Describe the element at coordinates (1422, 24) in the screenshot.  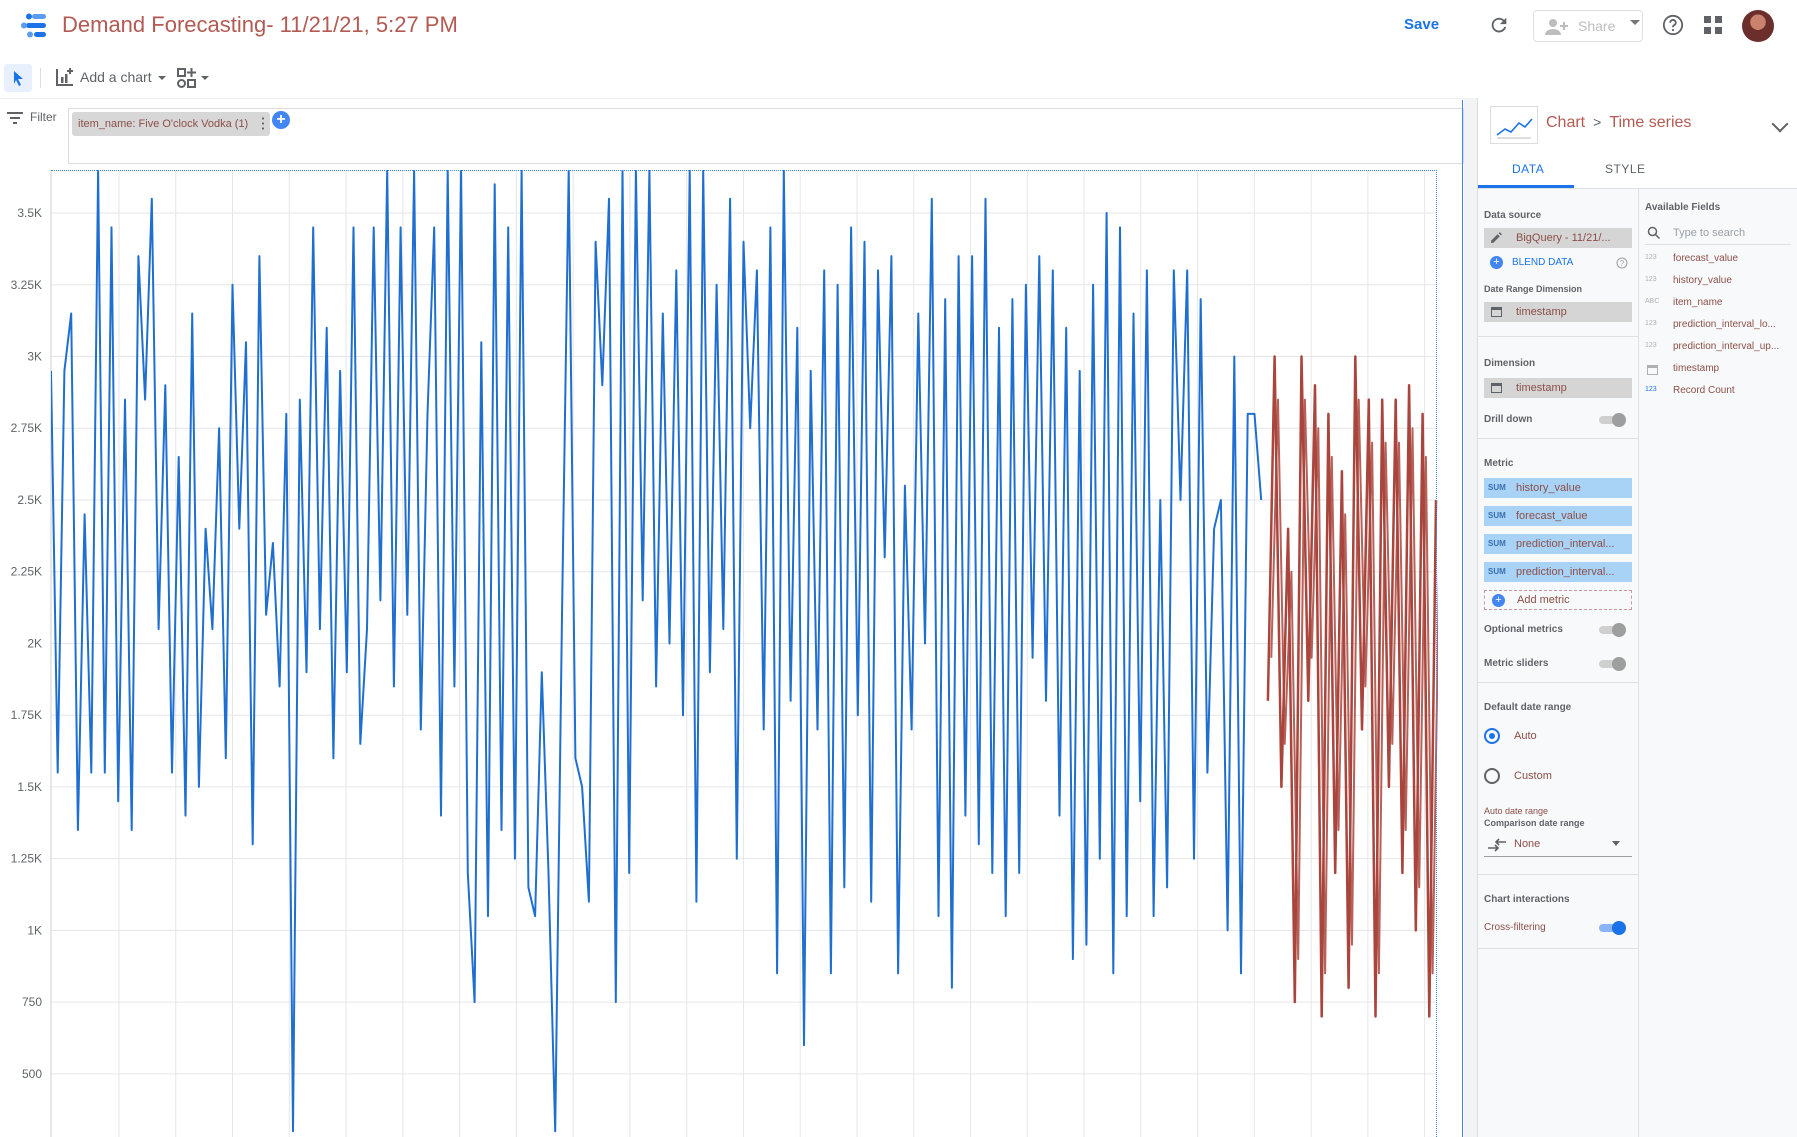
I see `save-button: Save` at that location.